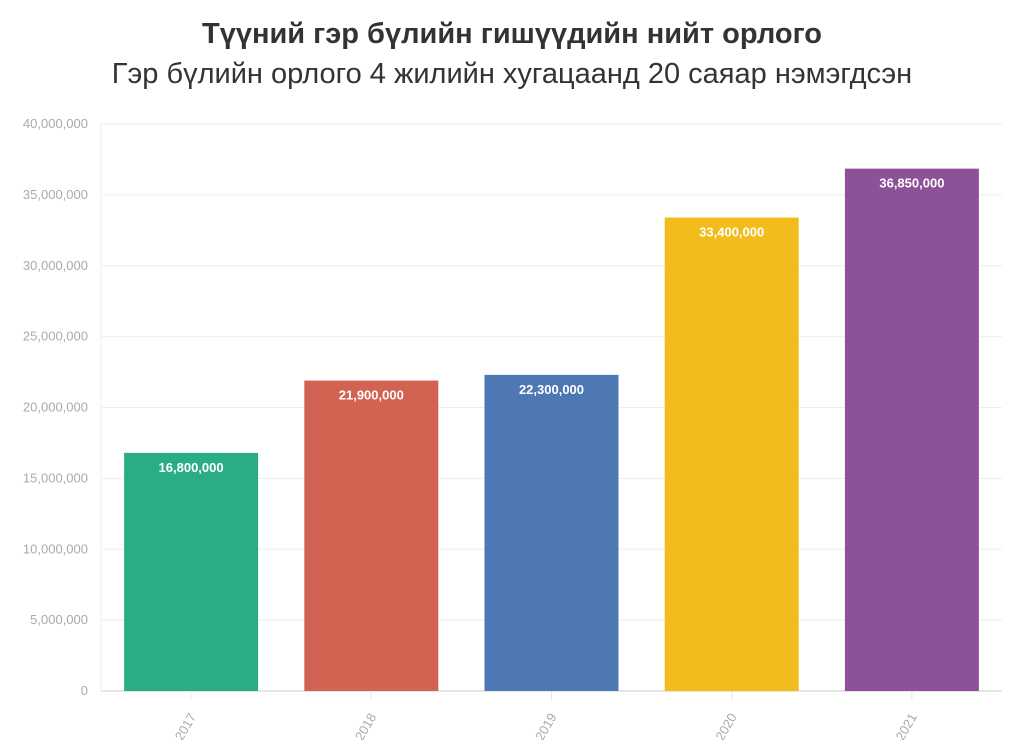 The width and height of the screenshot is (1024, 740). Describe the element at coordinates (365, 725) in the screenshot. I see `x-tick-label: 2018` at that location.